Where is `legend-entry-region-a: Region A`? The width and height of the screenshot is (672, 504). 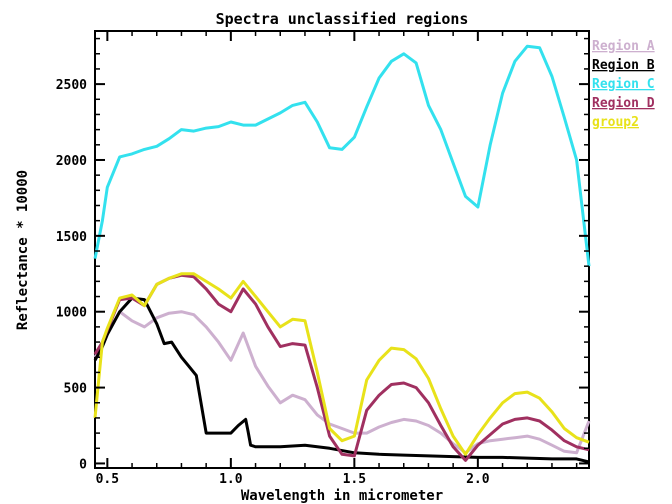 legend-entry-region-a: Region A is located at coordinates (623, 46).